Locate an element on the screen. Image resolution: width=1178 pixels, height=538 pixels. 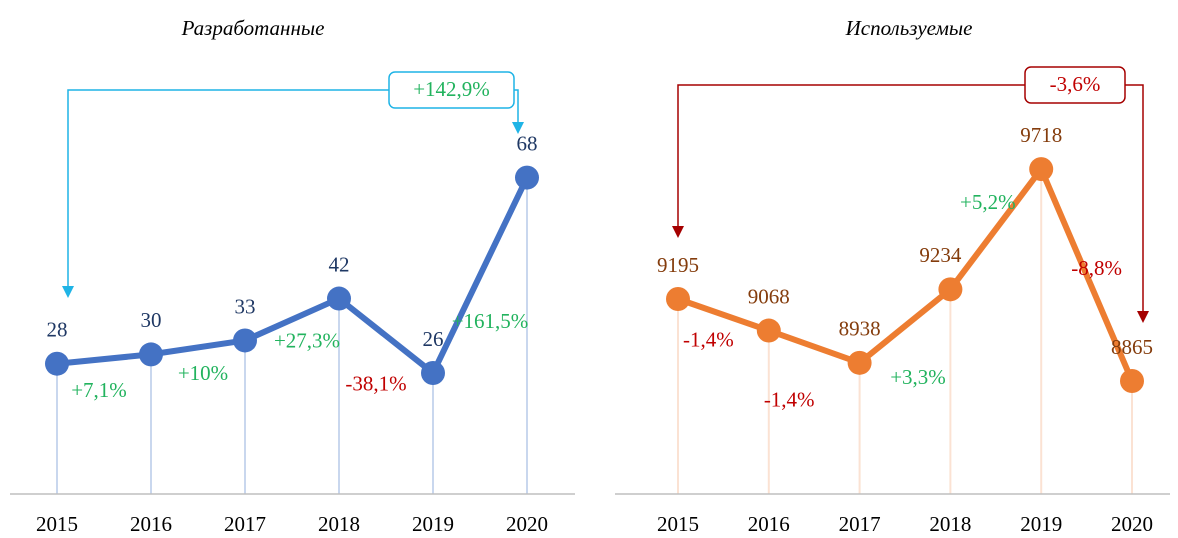
total-change-label: -3,6% is located at coordinates (1075, 84).